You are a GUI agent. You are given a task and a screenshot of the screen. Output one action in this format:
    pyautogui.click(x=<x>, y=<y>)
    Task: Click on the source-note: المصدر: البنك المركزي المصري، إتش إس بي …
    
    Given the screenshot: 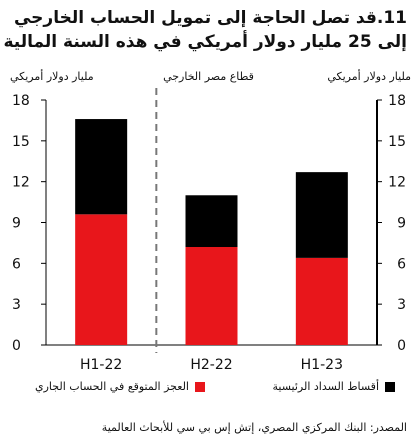 What is the action you would take?
    pyautogui.click(x=254, y=427)
    